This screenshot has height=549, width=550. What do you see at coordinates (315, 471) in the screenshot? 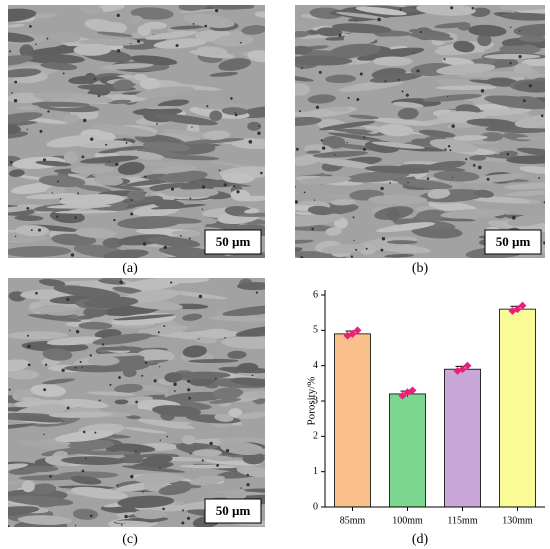
I see `y-tick-label: 1` at bounding box center [315, 471].